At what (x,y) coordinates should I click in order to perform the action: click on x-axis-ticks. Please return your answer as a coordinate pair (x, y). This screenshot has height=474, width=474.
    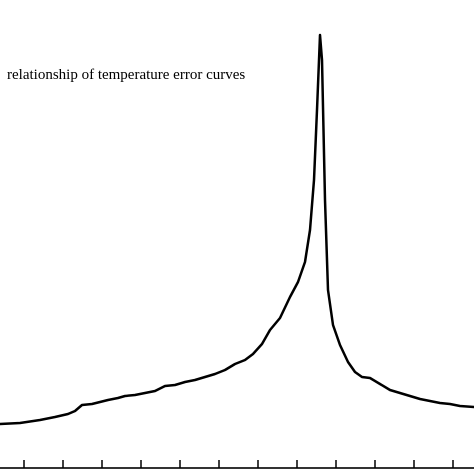
    Looking at the image, I should click on (238, 464).